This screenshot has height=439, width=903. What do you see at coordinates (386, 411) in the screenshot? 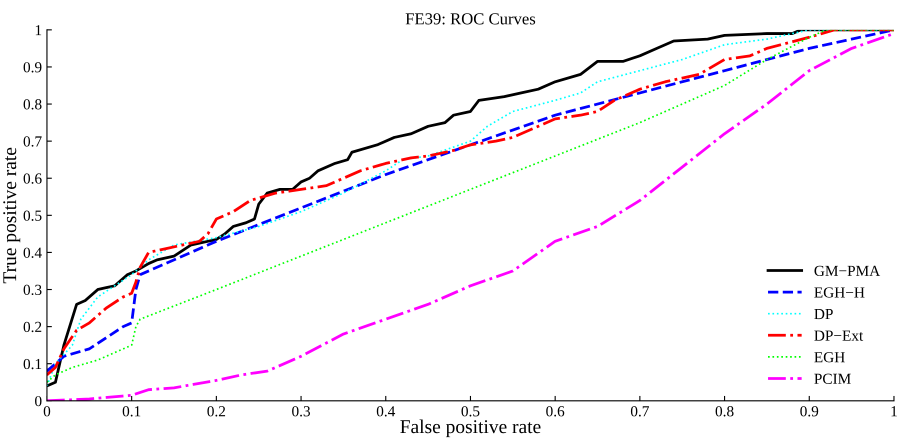
I see `x-tick-label: 0.4` at bounding box center [386, 411].